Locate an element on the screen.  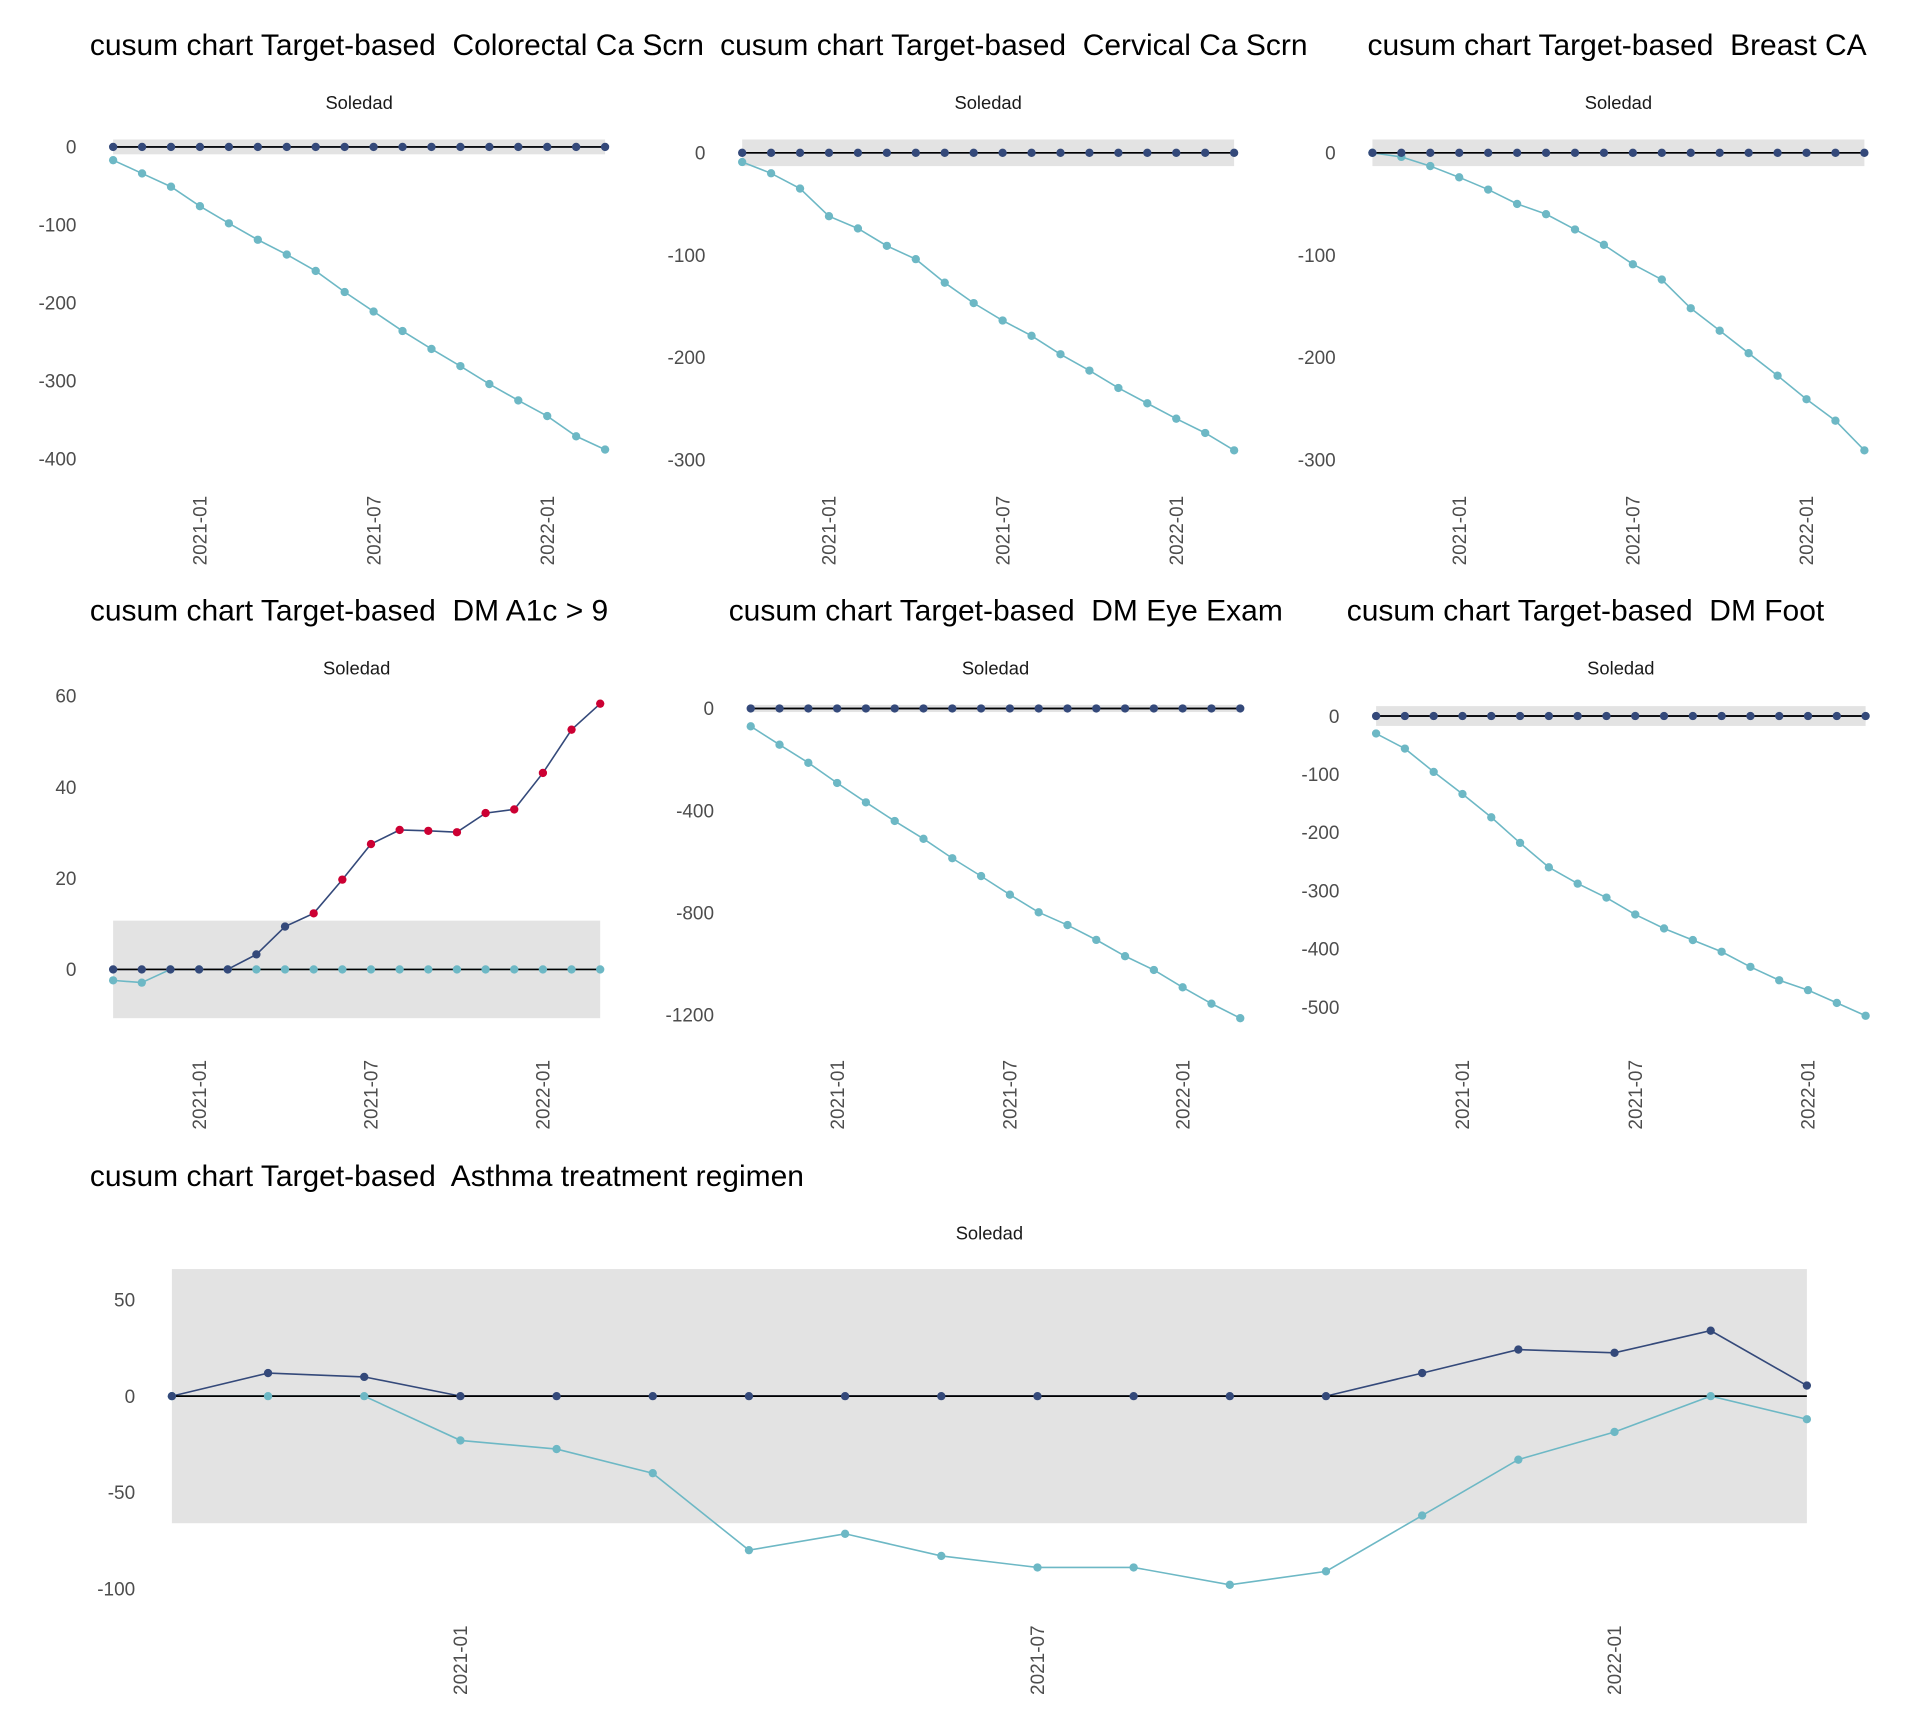
chart-title: cusum chart Target-based DM Foot is located at coordinates (1586, 610).